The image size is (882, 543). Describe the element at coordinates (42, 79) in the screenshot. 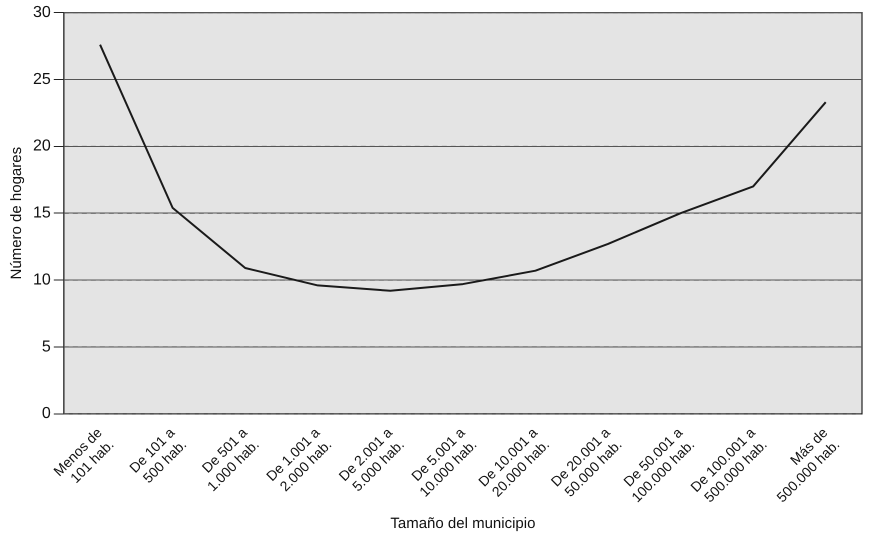

I see `y-tick-label: 25` at that location.